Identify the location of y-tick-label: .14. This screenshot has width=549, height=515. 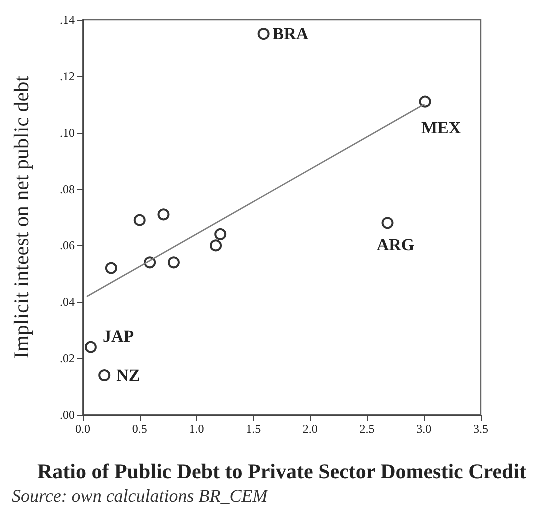
(67, 20).